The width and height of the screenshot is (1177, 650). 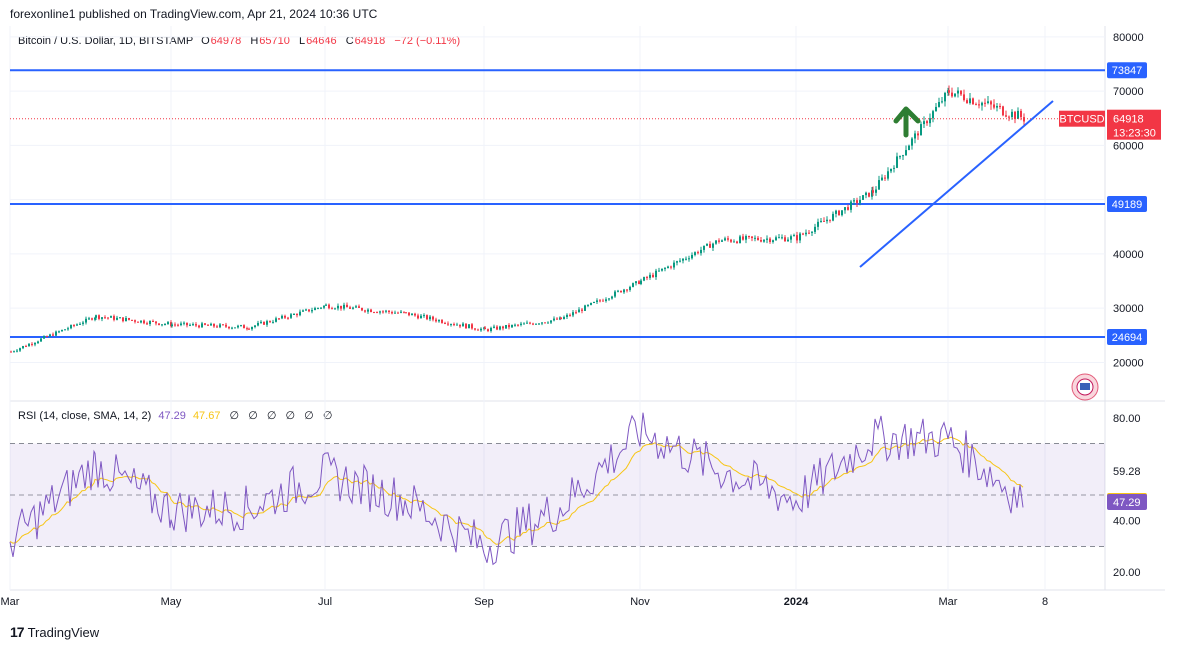 What do you see at coordinates (956, 184) in the screenshot?
I see `trendline` at bounding box center [956, 184].